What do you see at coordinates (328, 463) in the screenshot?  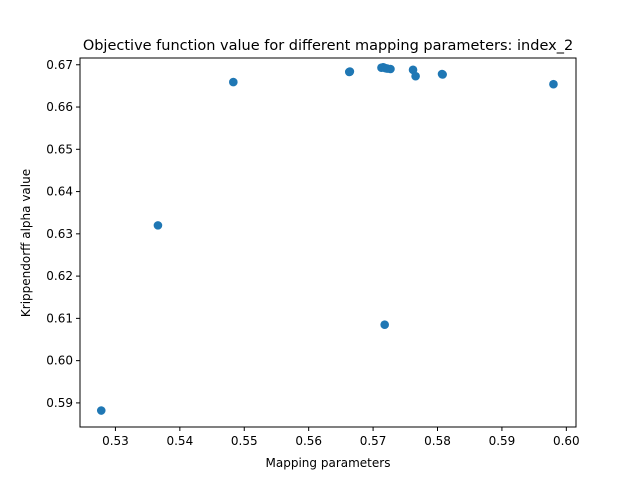 I see `x-axis-label: Mapping parameters` at bounding box center [328, 463].